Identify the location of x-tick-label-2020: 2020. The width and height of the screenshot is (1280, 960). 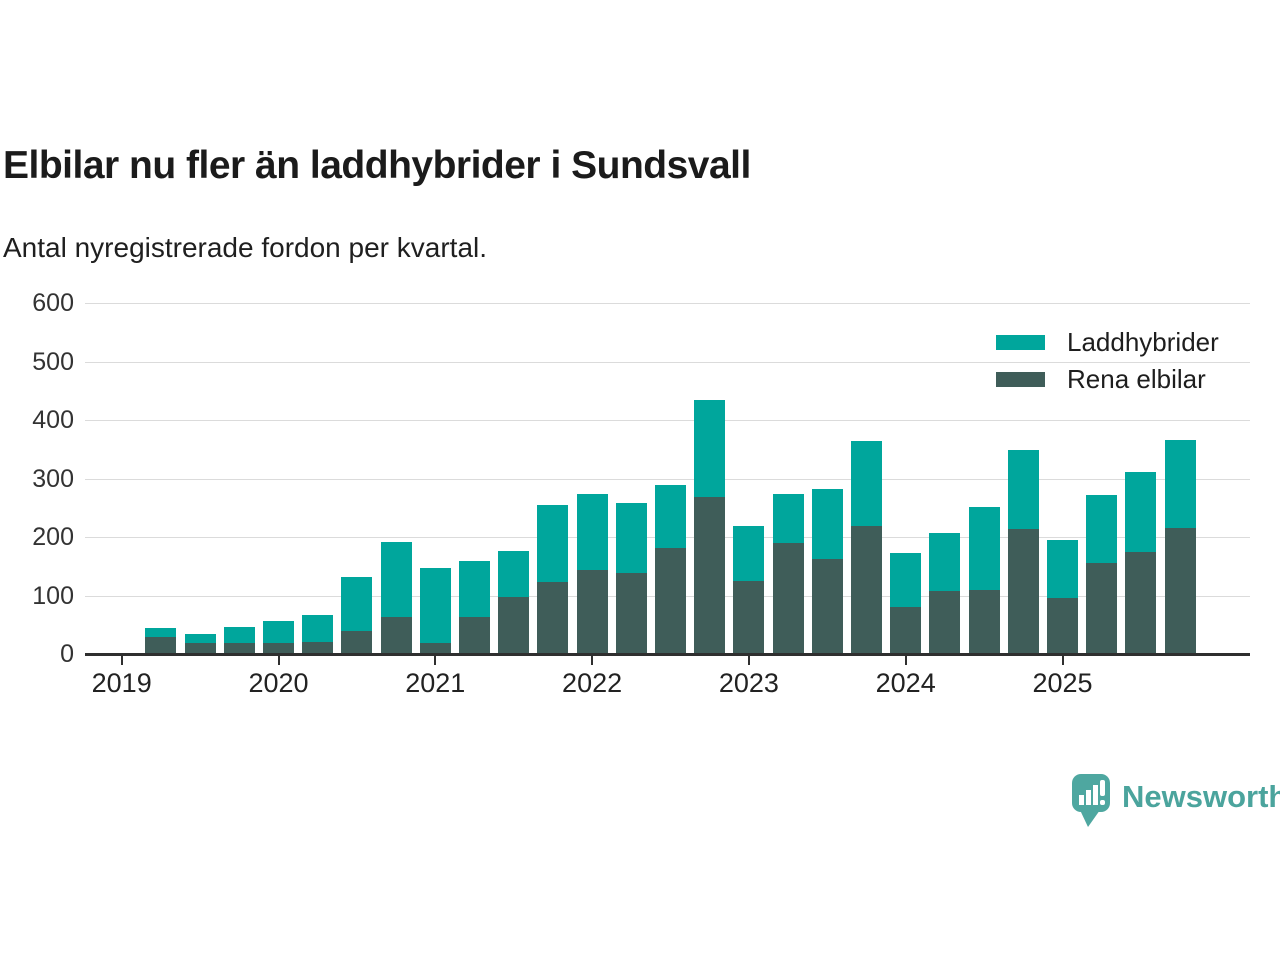
(278, 683).